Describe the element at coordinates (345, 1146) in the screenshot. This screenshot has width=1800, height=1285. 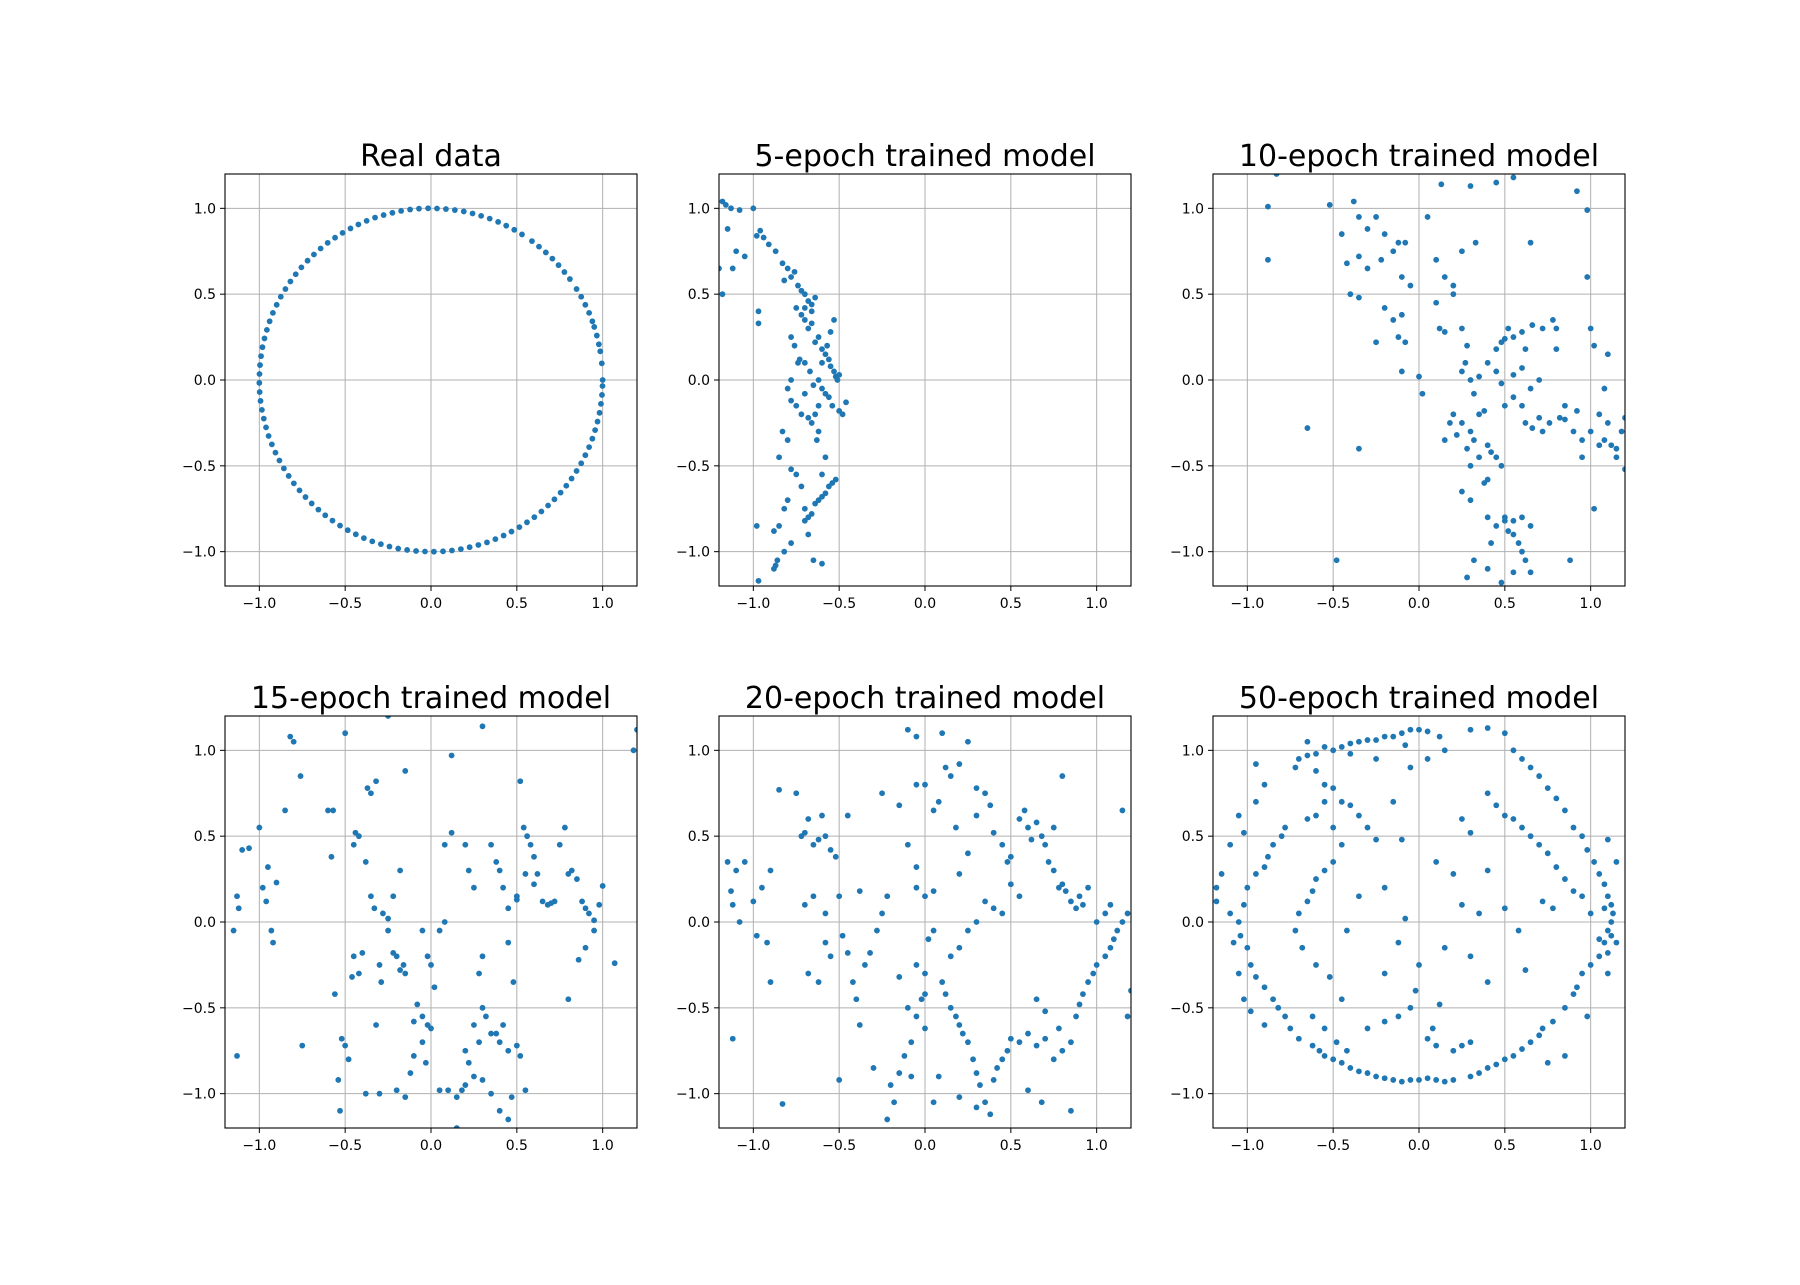
I see `x-tick-label: −0.5` at that location.